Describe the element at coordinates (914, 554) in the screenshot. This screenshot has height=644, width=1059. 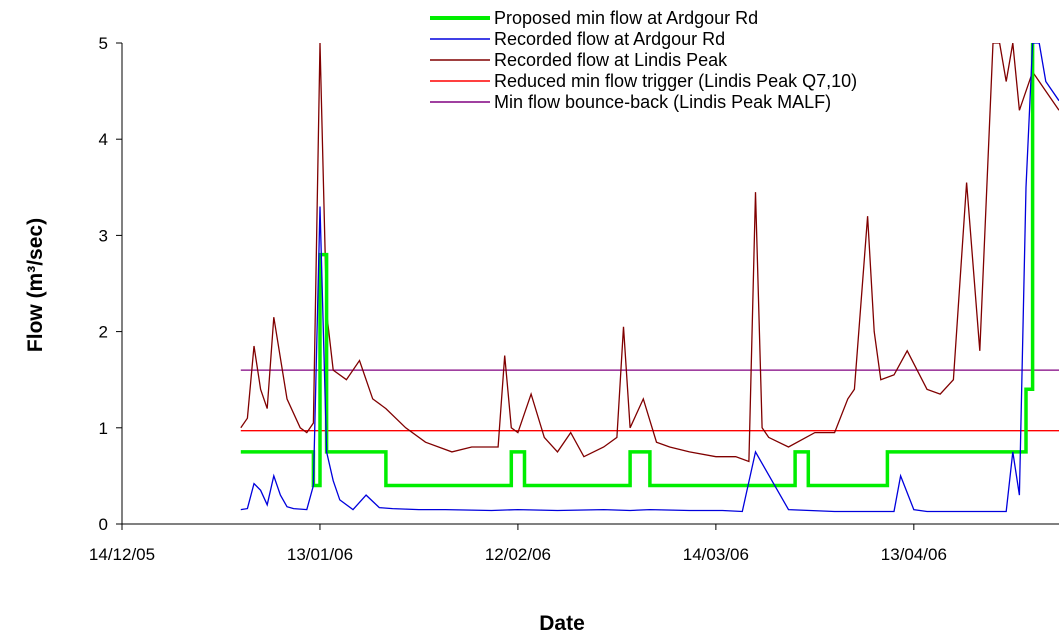
I see `x-tick-label: 13/04/06` at that location.